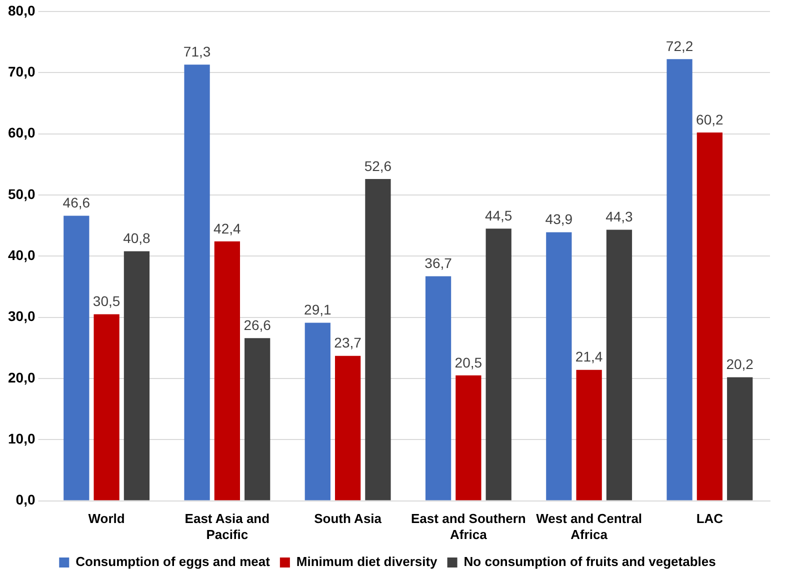 Image resolution: width=790 pixels, height=579 pixels. What do you see at coordinates (710, 518) in the screenshot?
I see `x-tick-label: LAC` at bounding box center [710, 518].